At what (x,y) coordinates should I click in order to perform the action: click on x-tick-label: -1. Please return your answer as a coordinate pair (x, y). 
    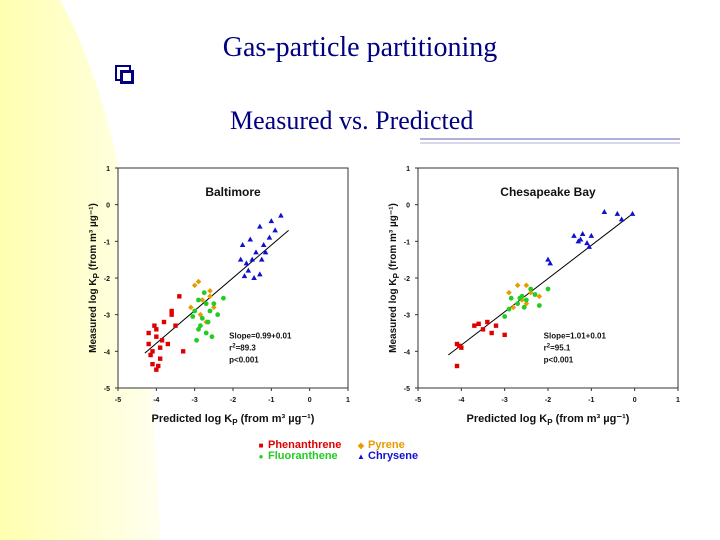
    Looking at the image, I should click on (591, 400).